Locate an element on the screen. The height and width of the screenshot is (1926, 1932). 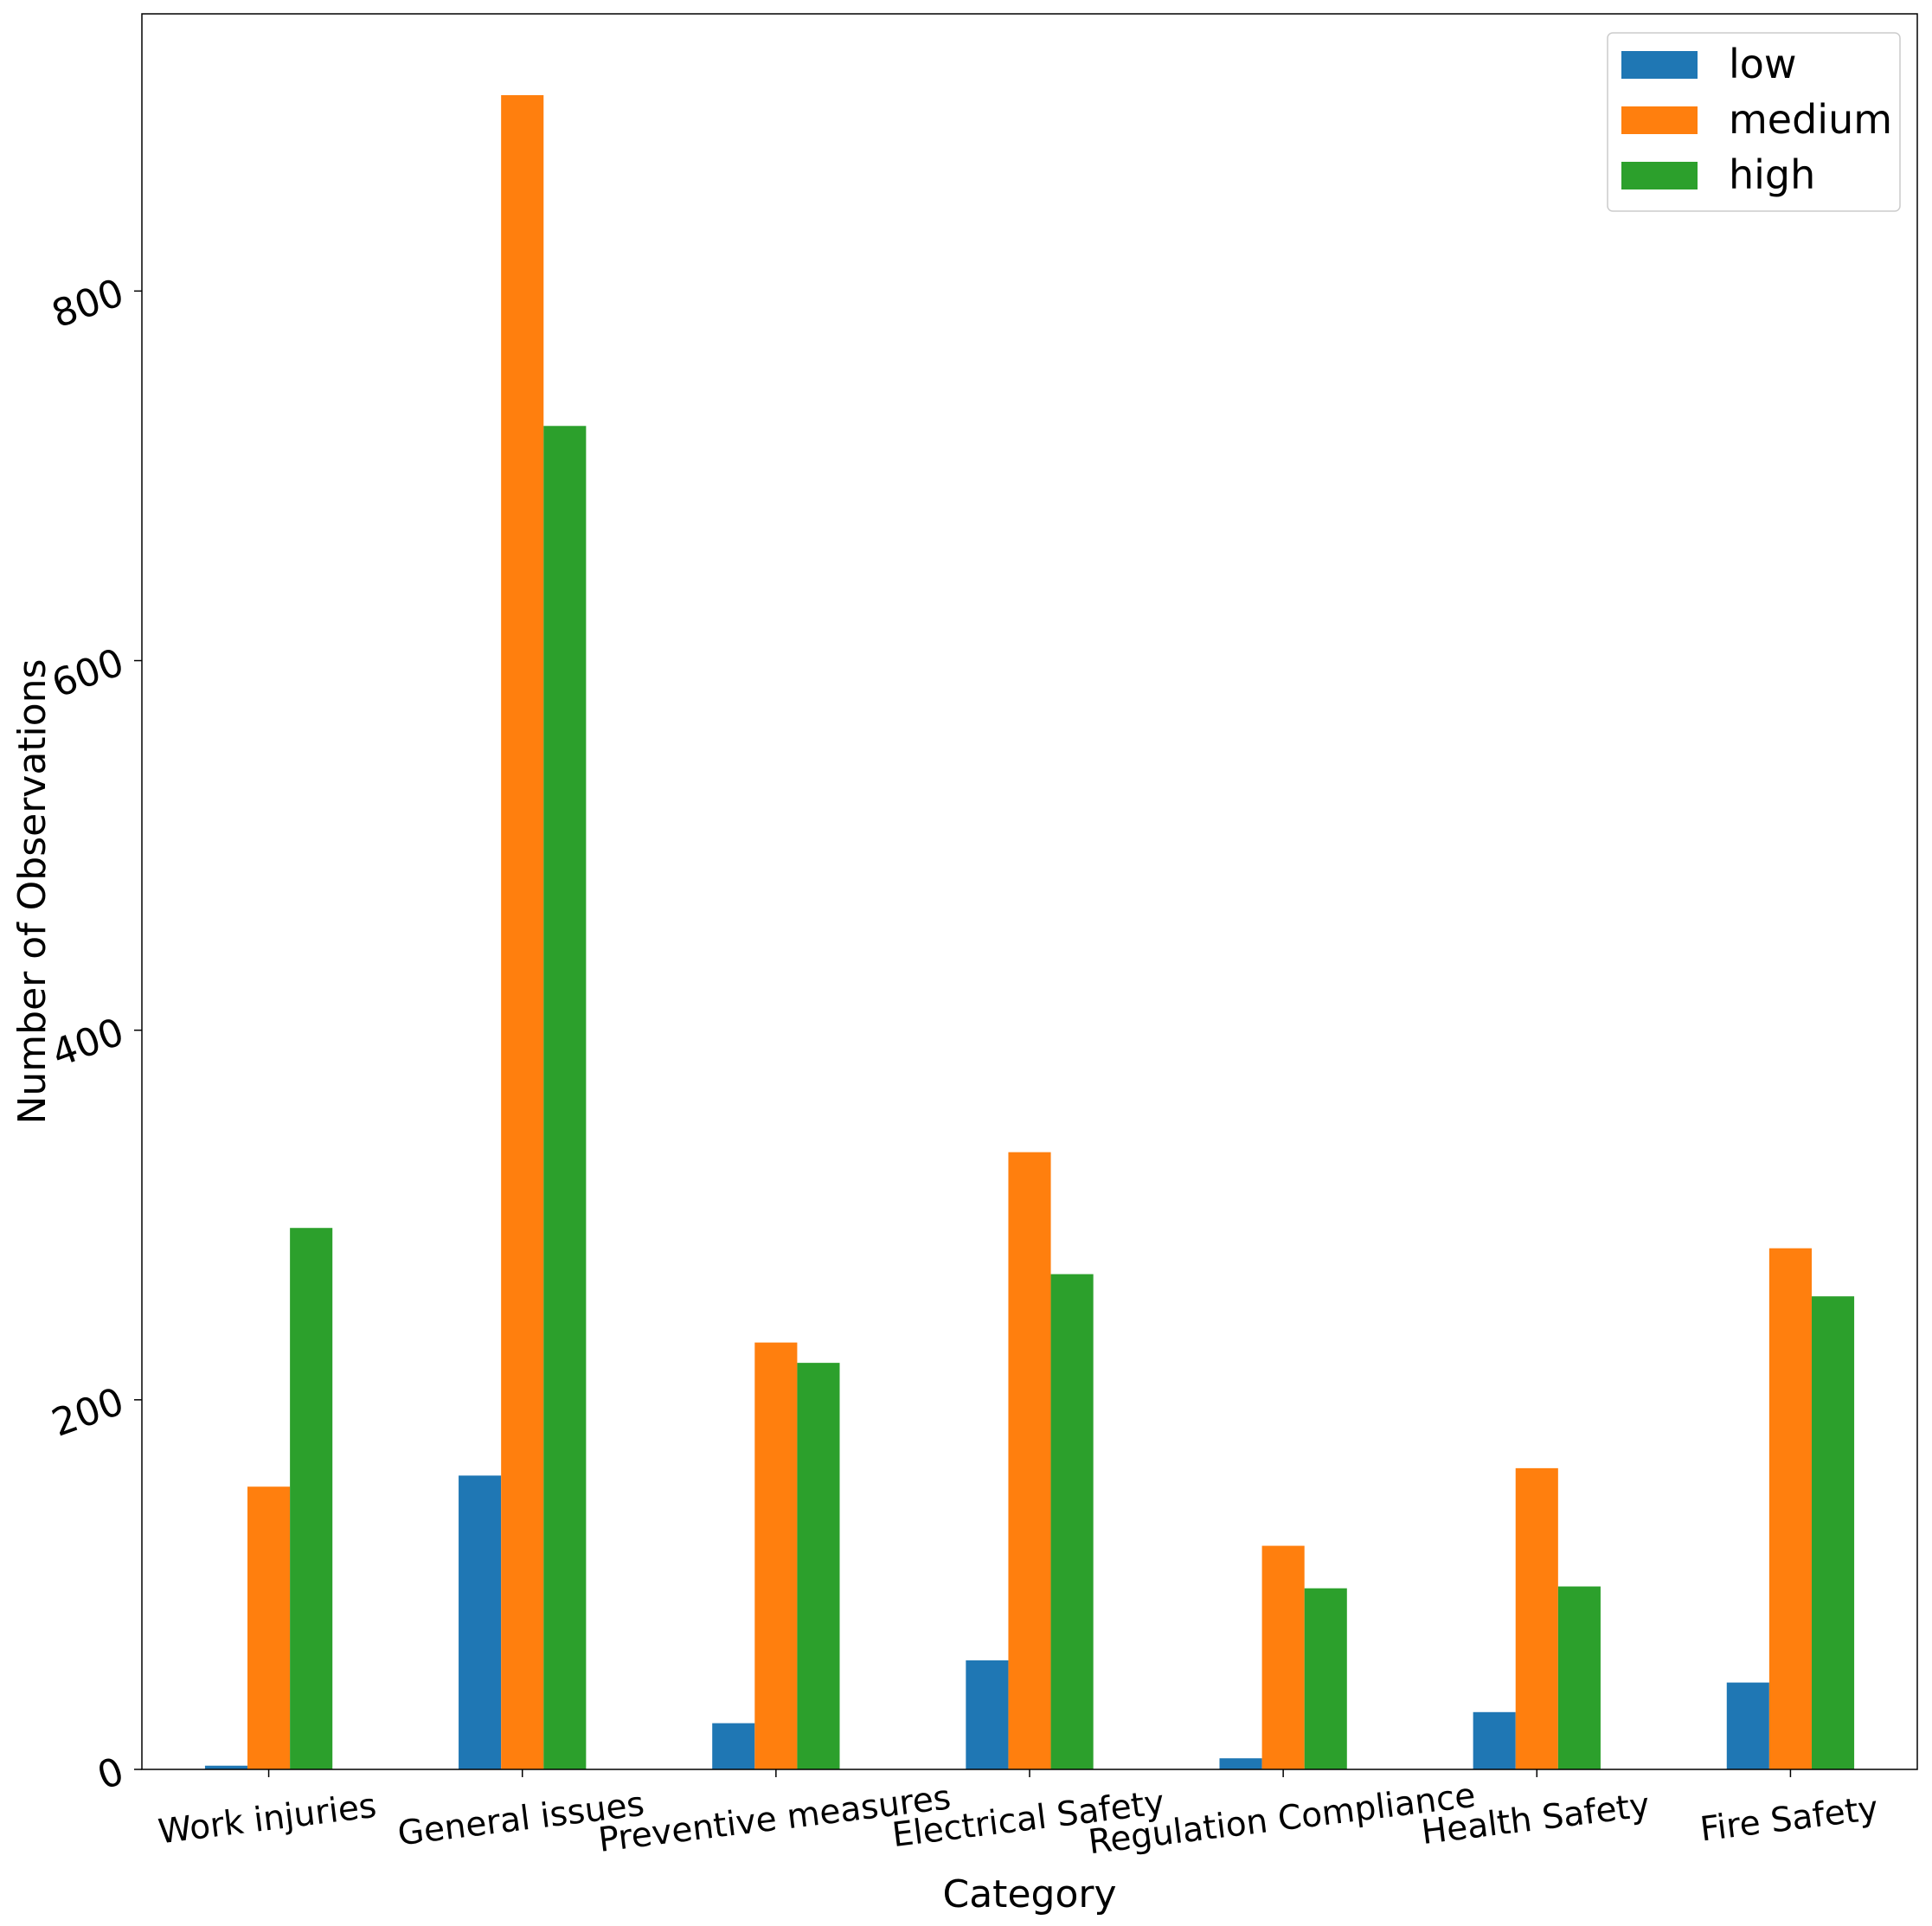
legend-label-medium: medium is located at coordinates (1810, 120).